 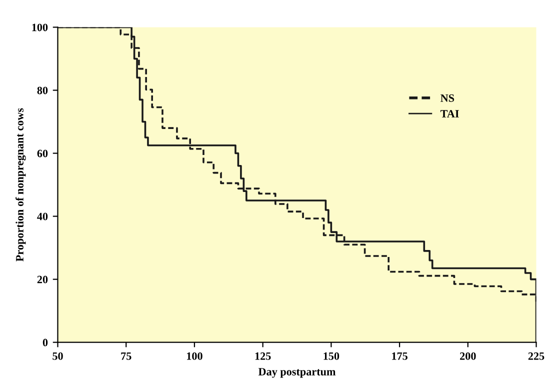 What do you see at coordinates (42, 280) in the screenshot?
I see `y-tick-label: 20` at bounding box center [42, 280].